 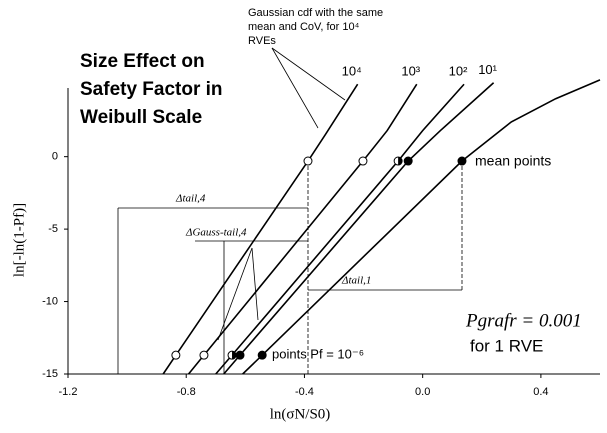 What do you see at coordinates (151, 89) in the screenshot?
I see `title-line: Safety Factor in` at bounding box center [151, 89].